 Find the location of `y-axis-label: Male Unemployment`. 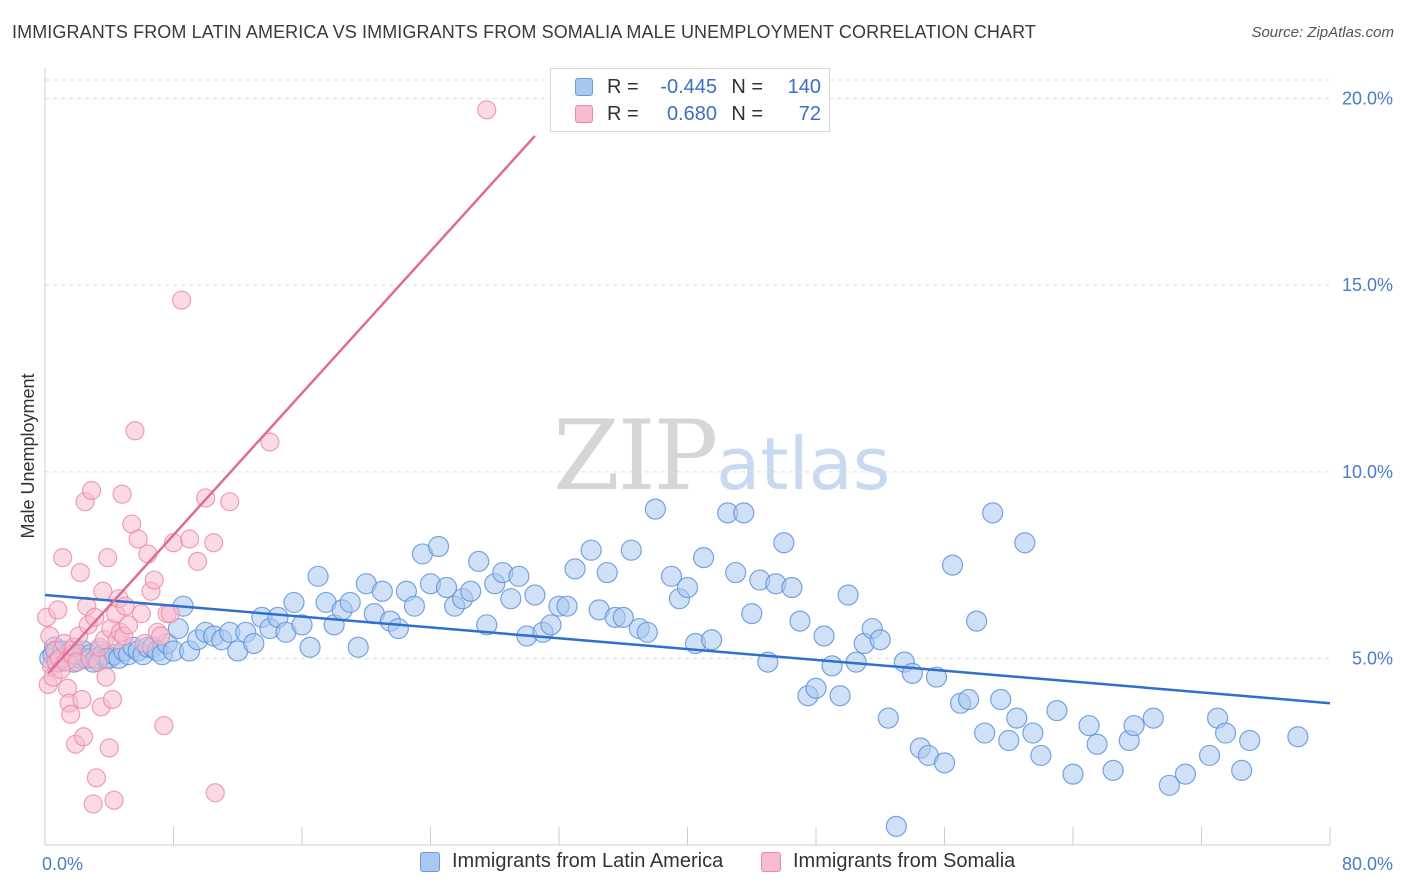

y-axis-label: Male Unemployment is located at coordinates (28, 455).